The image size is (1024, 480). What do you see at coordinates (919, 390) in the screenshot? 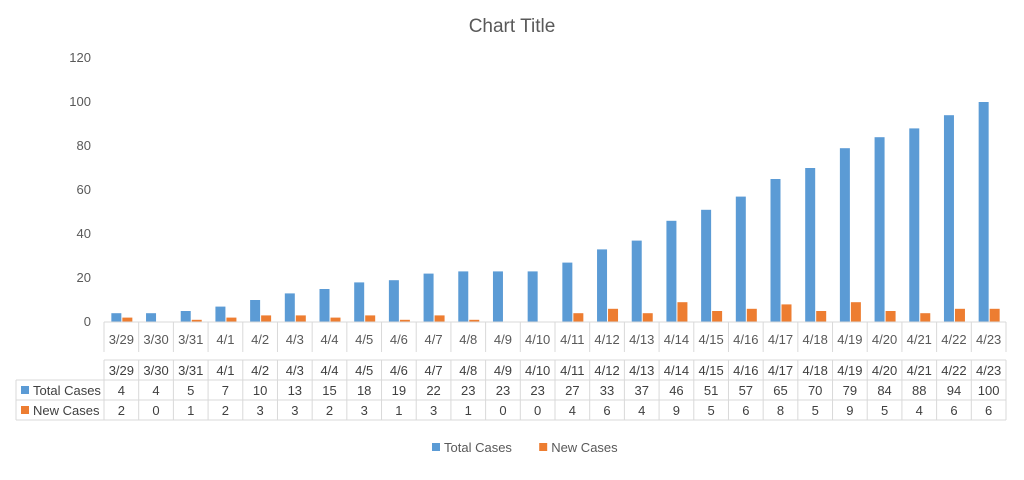
I see `table-cell: 88` at bounding box center [919, 390].